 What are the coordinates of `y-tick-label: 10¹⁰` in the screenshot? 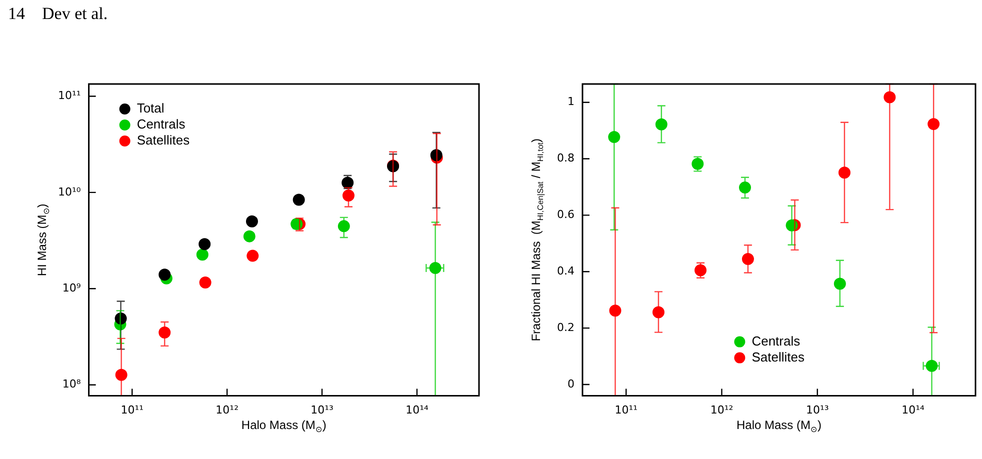 It's located at (70, 191).